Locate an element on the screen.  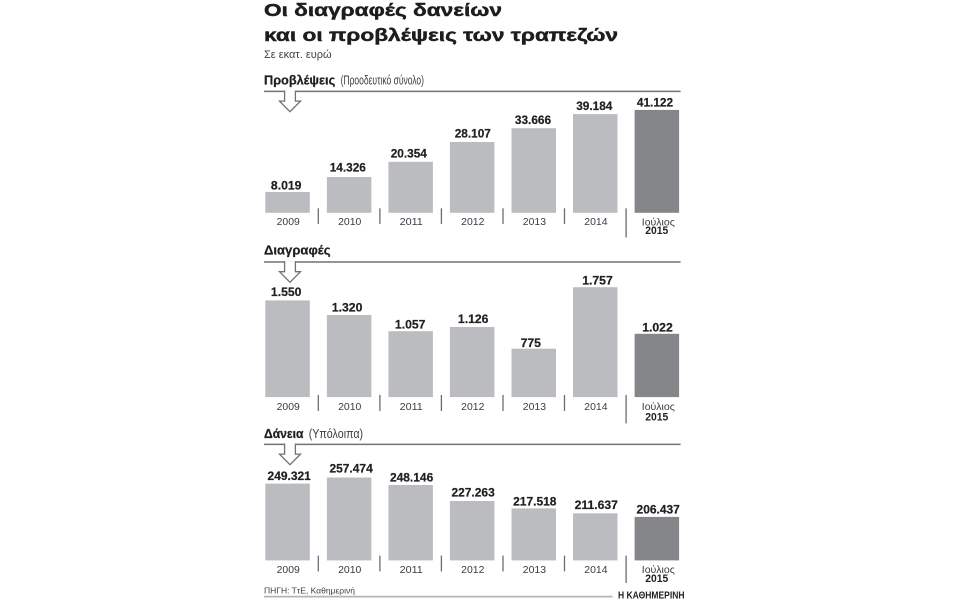
svg-text: Διαγραφές is located at coordinates (297, 250).